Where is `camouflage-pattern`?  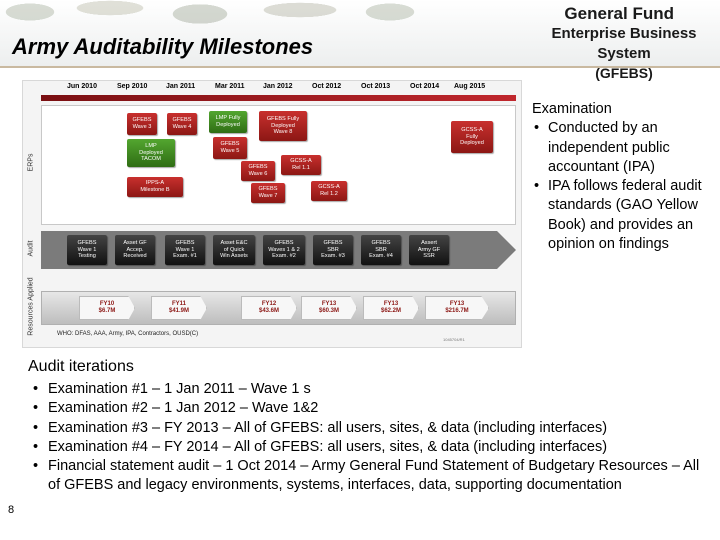 camouflage-pattern is located at coordinates (210, 15).